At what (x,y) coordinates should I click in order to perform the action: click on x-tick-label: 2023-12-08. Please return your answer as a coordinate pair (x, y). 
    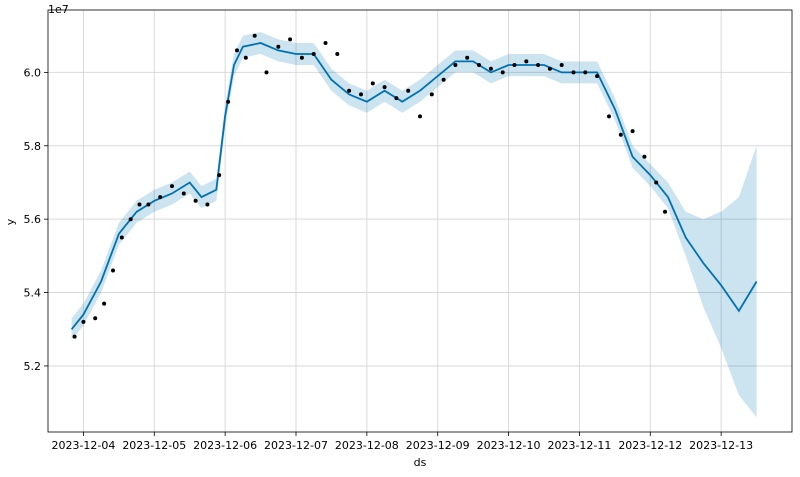
    Looking at the image, I should click on (367, 445).